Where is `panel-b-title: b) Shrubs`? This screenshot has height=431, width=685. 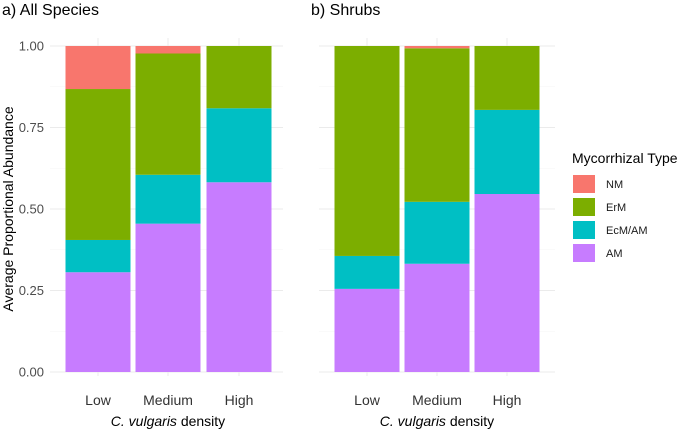
panel-b-title: b) Shrubs is located at coordinates (345, 10).